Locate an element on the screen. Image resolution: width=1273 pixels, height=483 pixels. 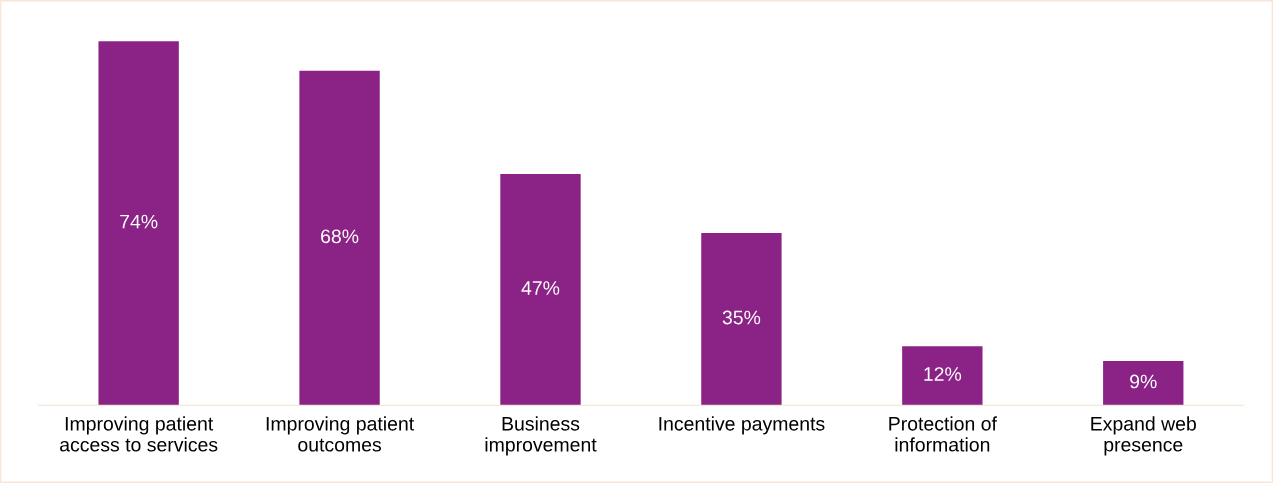
x-tick-label: Protection of information is located at coordinates (943, 434).